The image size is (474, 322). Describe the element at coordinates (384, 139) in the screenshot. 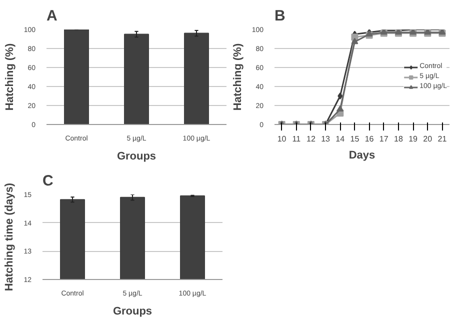

I see `x-tick-label: 17` at that location.